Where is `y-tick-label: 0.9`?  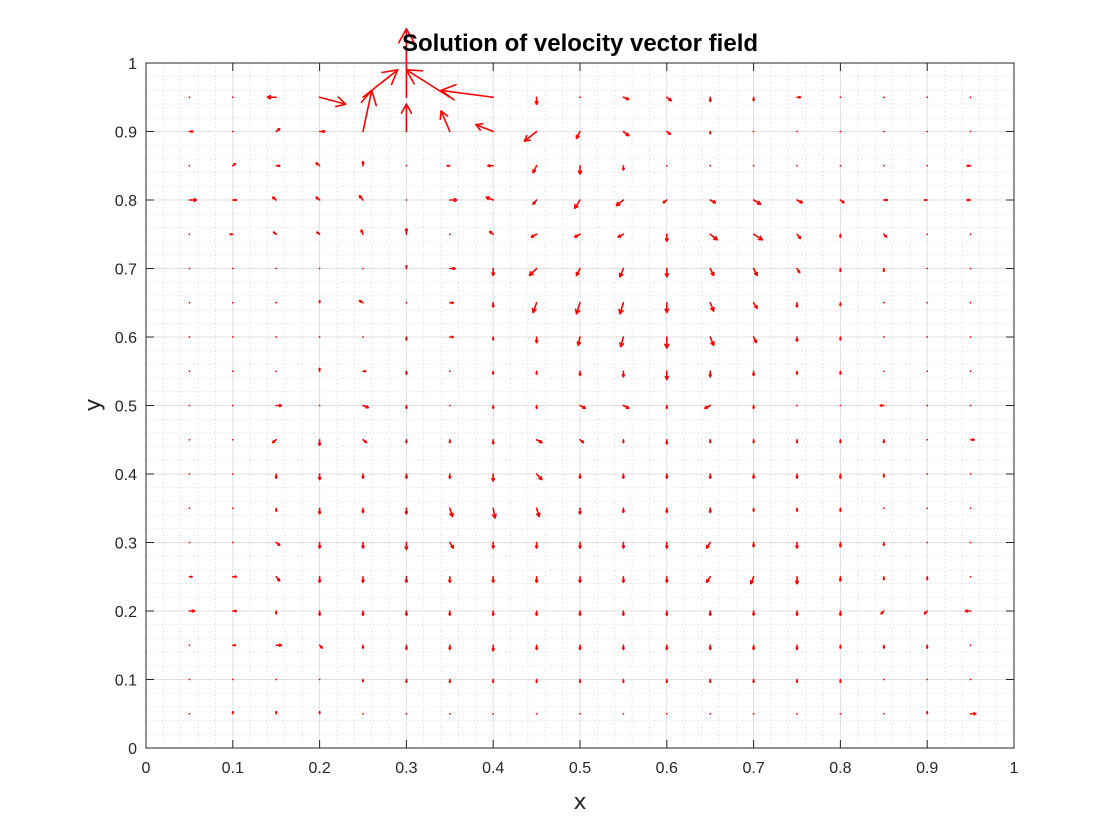
y-tick-label: 0.9 is located at coordinates (126, 133).